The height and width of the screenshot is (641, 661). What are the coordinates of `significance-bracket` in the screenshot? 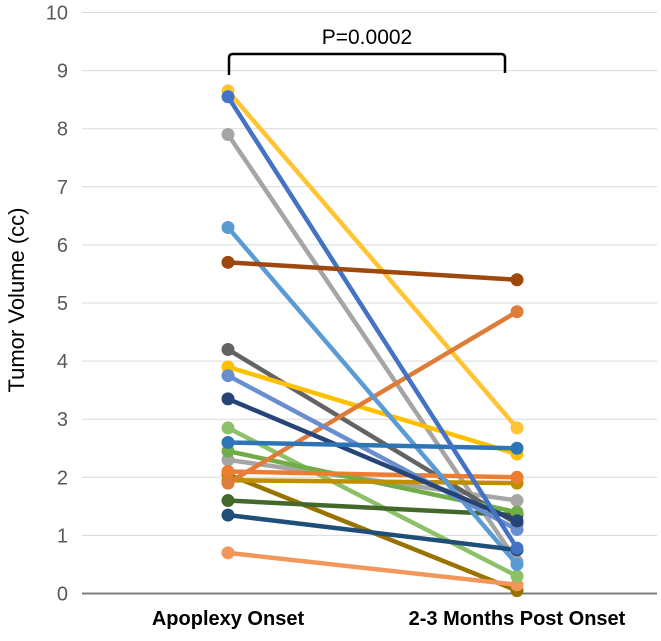 It's located at (367, 63).